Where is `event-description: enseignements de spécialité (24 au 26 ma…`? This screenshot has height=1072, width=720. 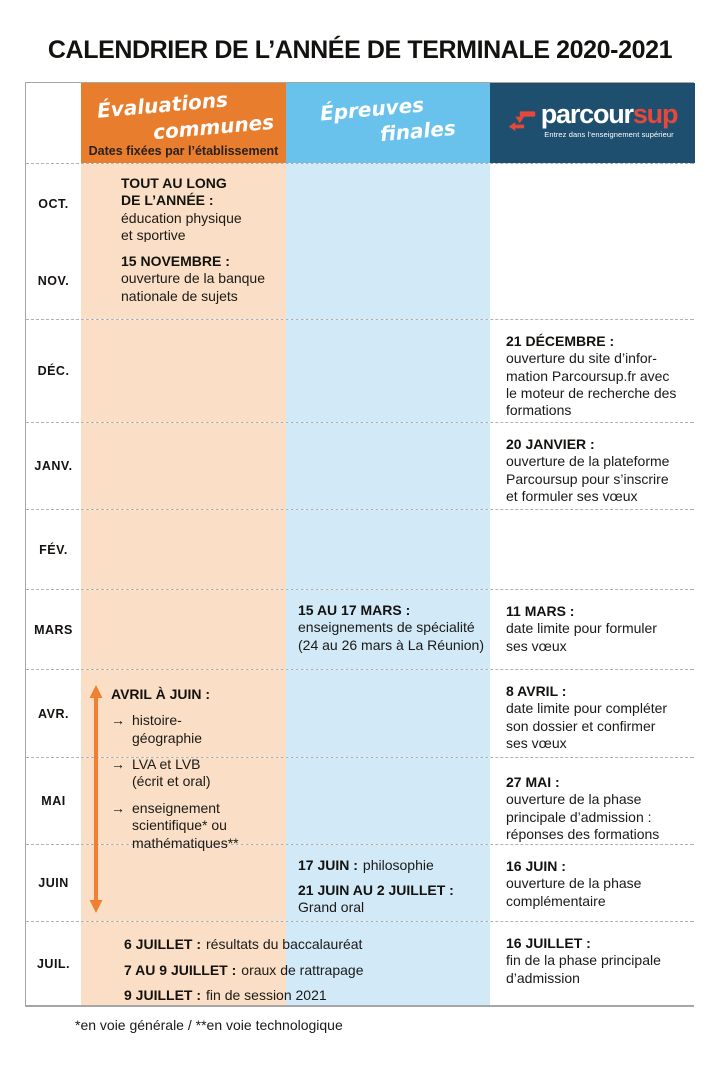
event-description: enseignements de spécialité (24 au 26 ma… is located at coordinates (391, 636).